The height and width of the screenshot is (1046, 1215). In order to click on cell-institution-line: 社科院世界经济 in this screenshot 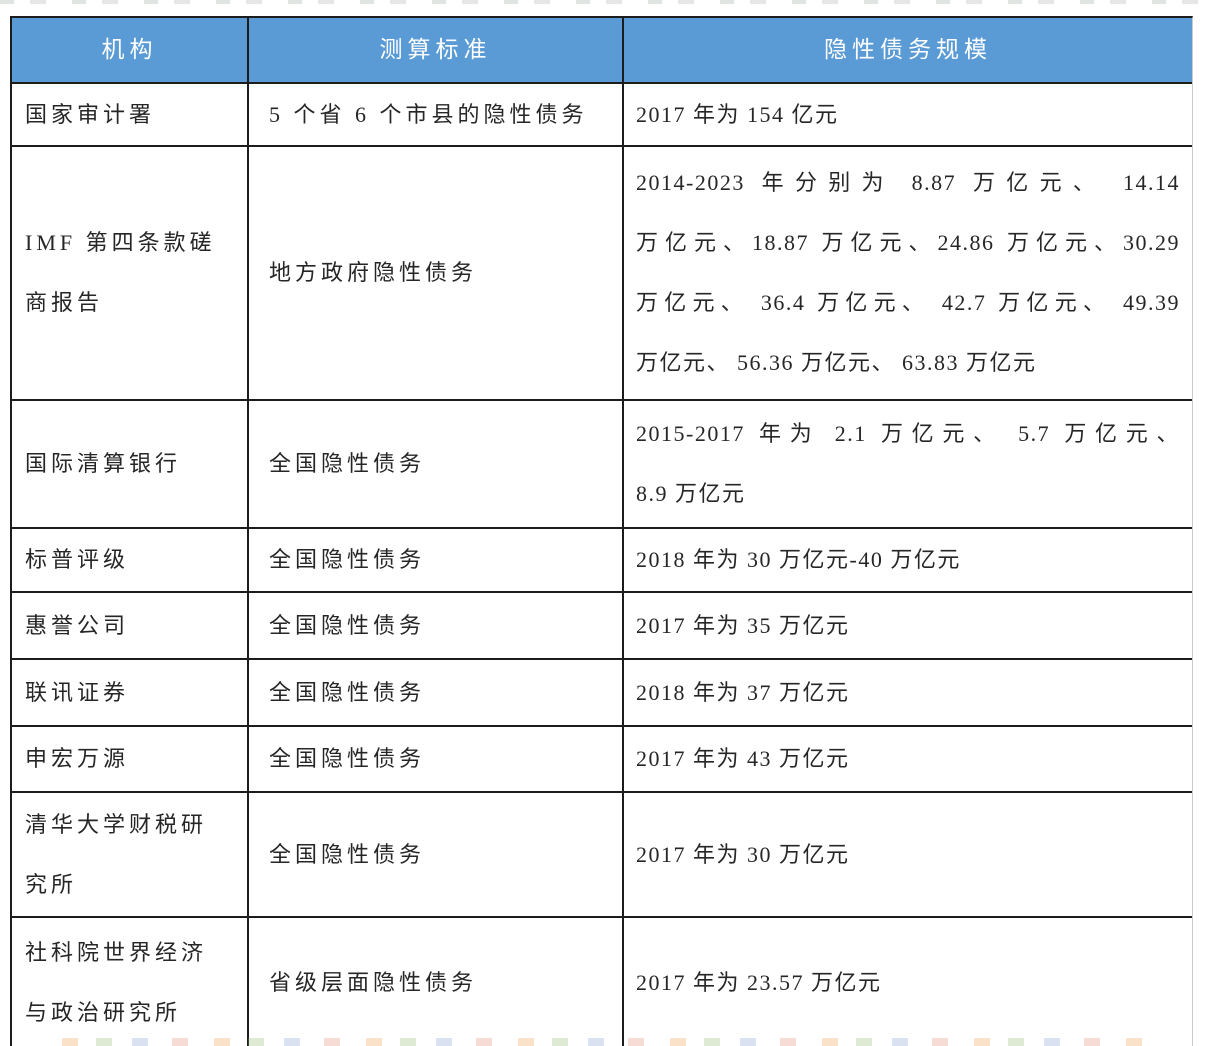, I will do `click(116, 952)`.